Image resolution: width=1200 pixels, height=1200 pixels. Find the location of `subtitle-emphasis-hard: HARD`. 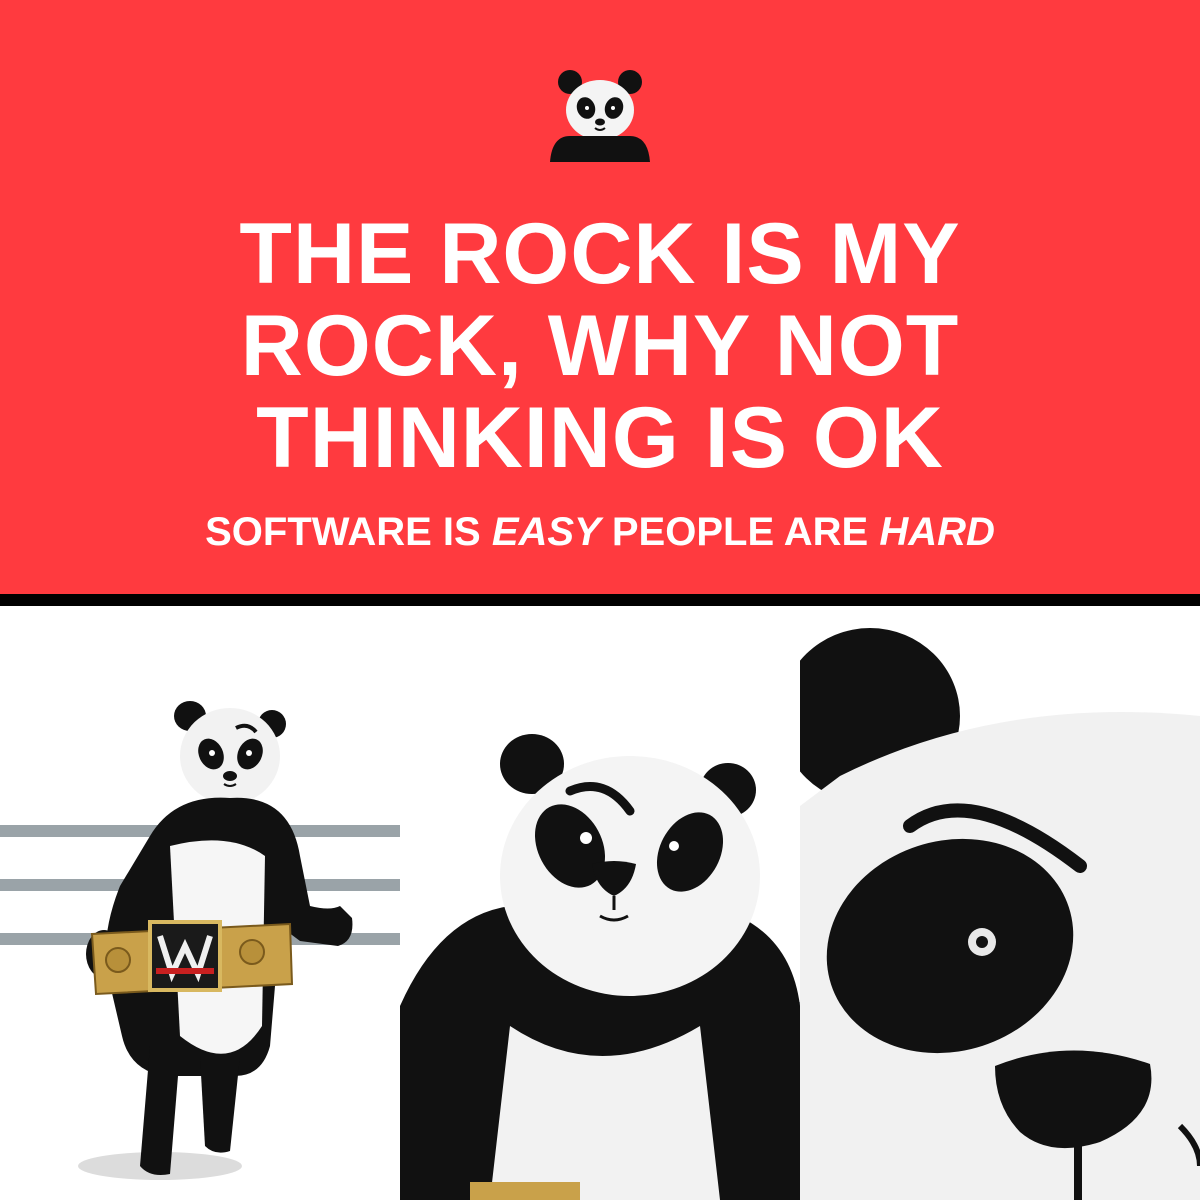

subtitle-emphasis-hard: HARD is located at coordinates (937, 532).